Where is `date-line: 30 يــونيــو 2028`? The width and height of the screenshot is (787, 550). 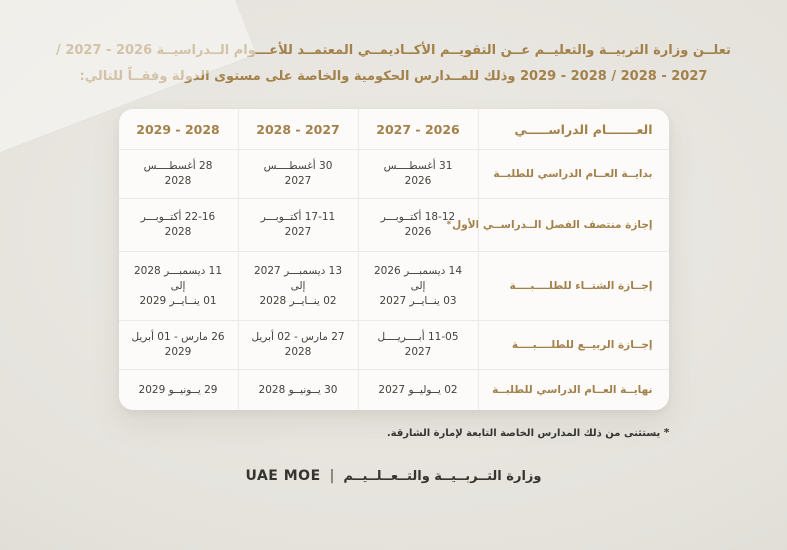 date-line: 30 يــونيــو 2028 is located at coordinates (298, 389).